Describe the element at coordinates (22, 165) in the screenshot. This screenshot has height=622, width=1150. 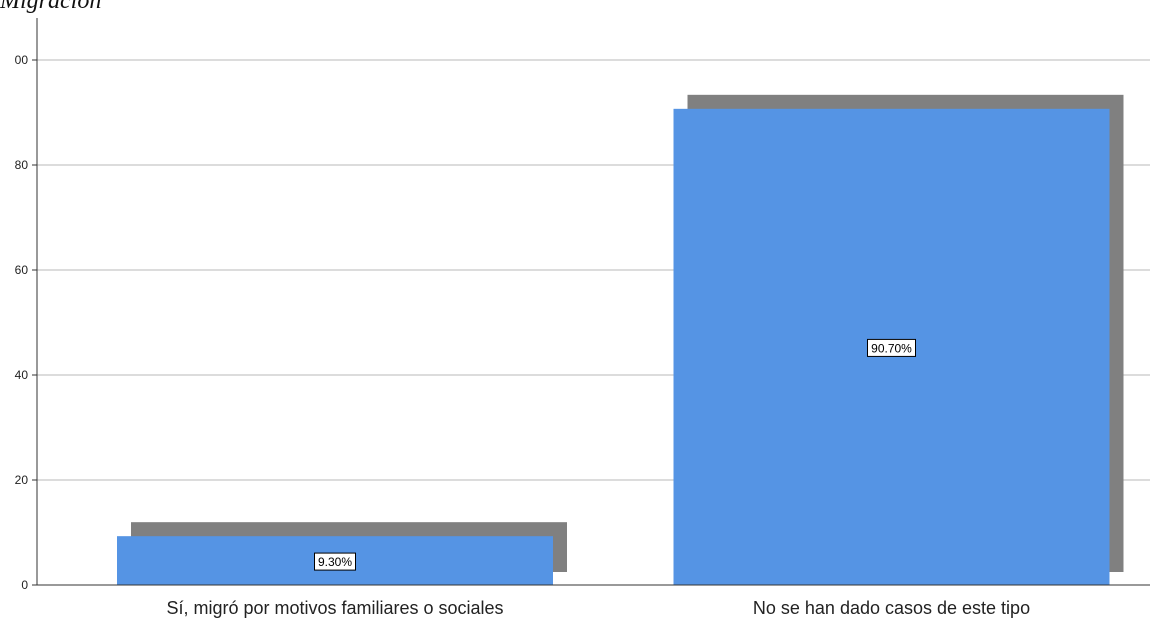
I see `y-tick-label: 80` at that location.